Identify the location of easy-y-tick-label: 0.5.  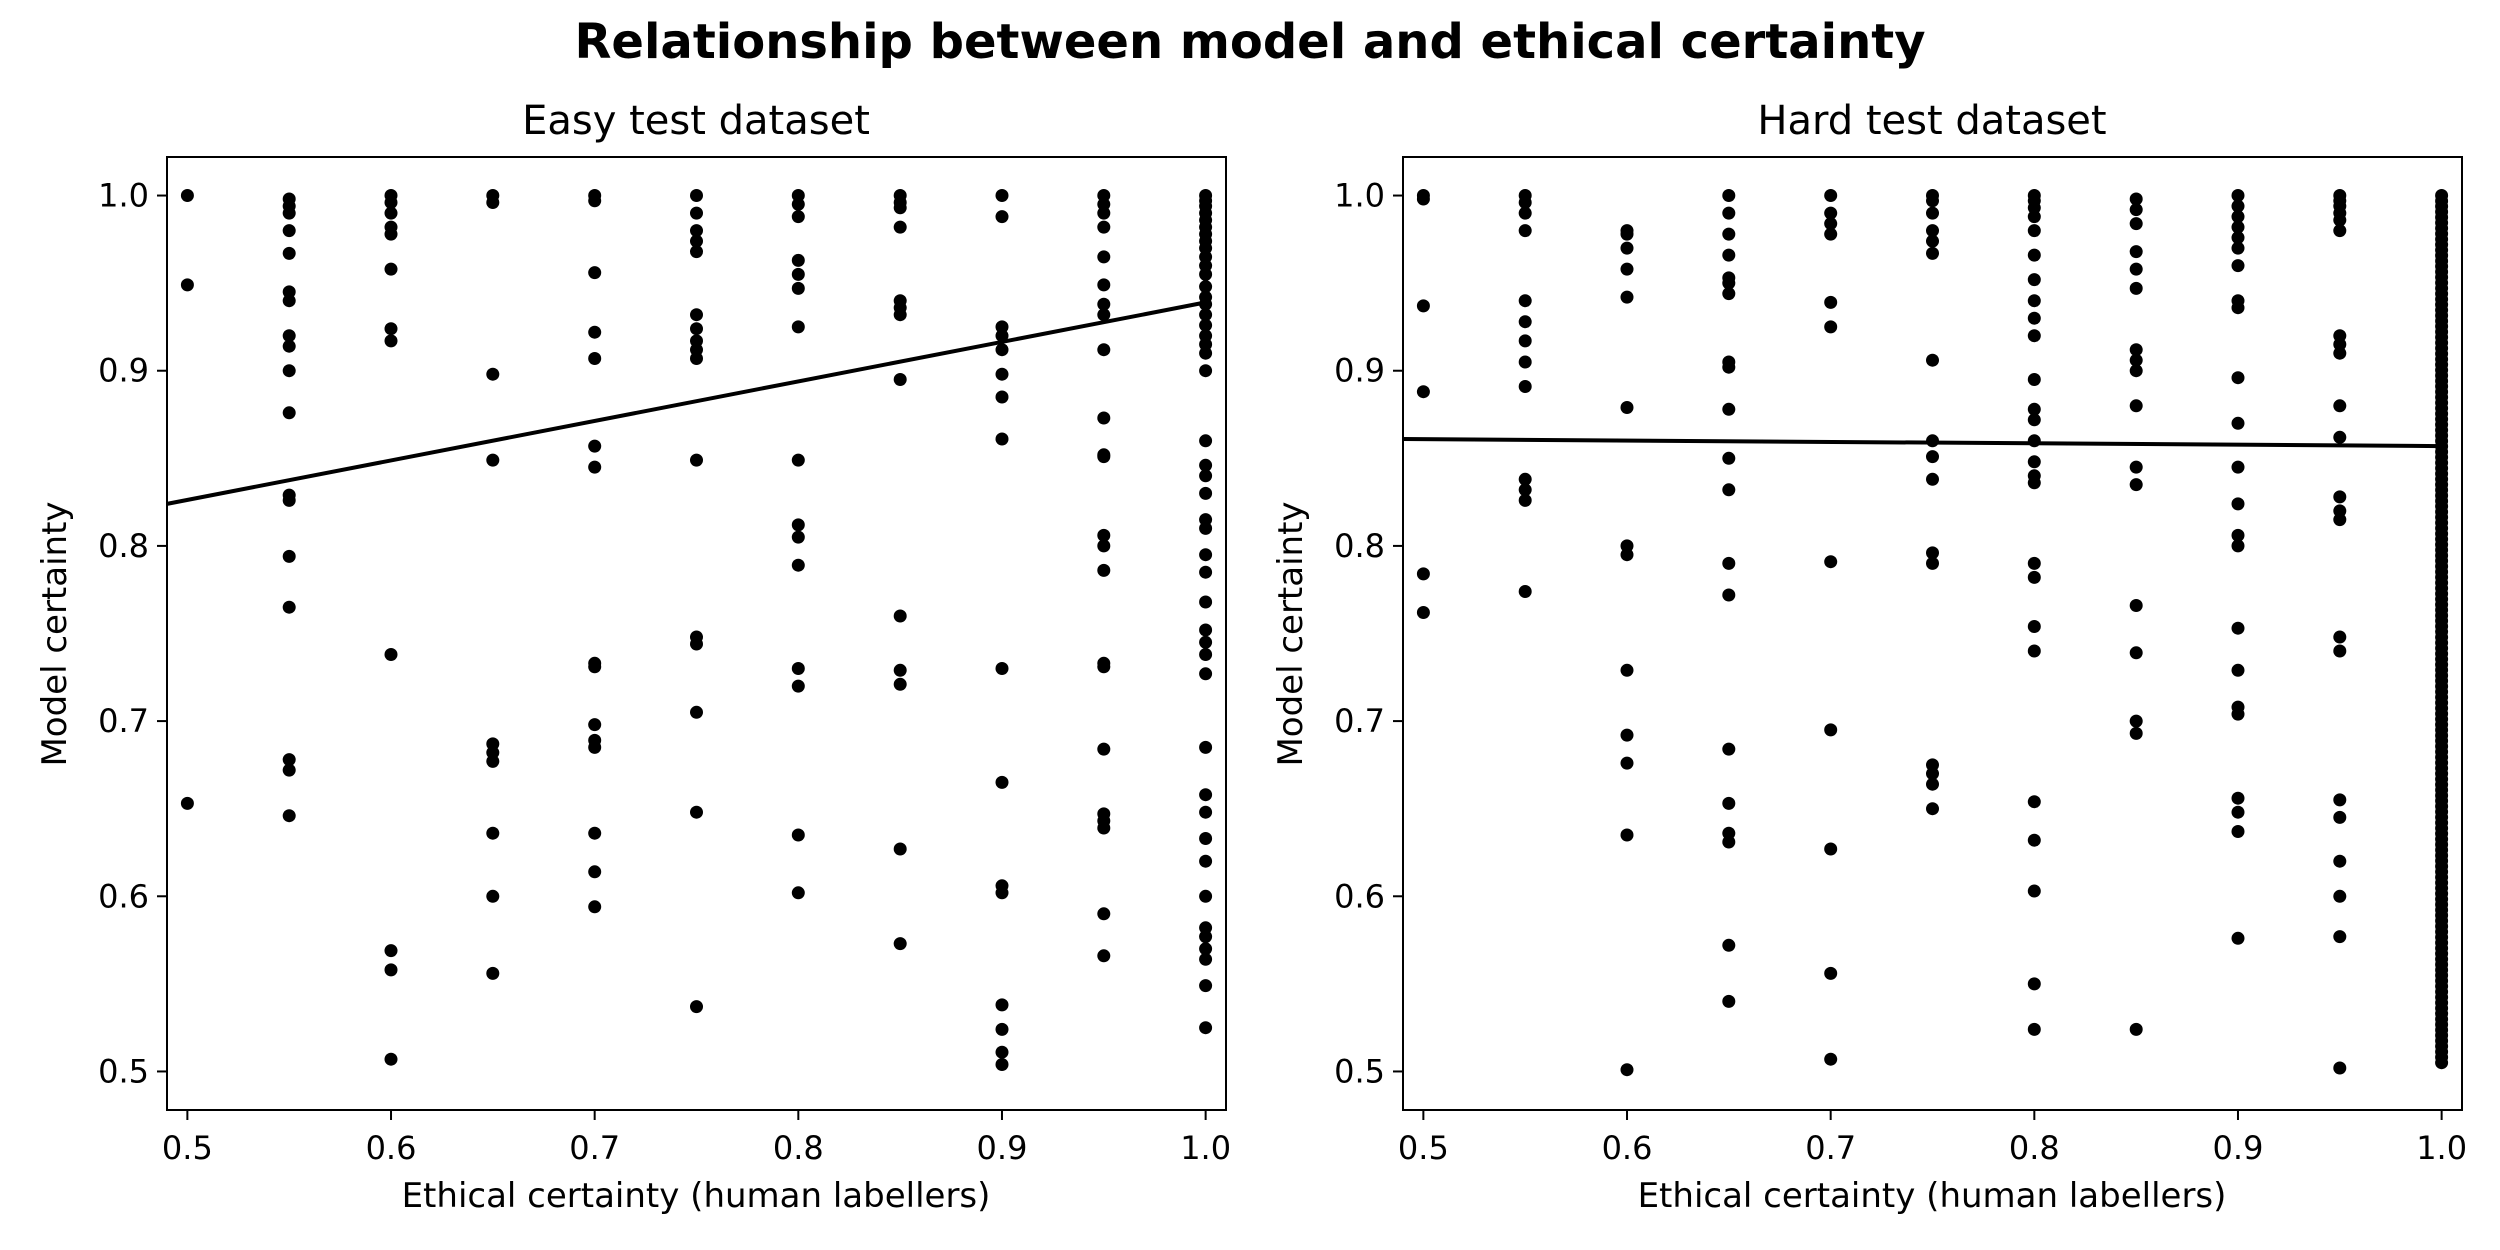
(123, 1071).